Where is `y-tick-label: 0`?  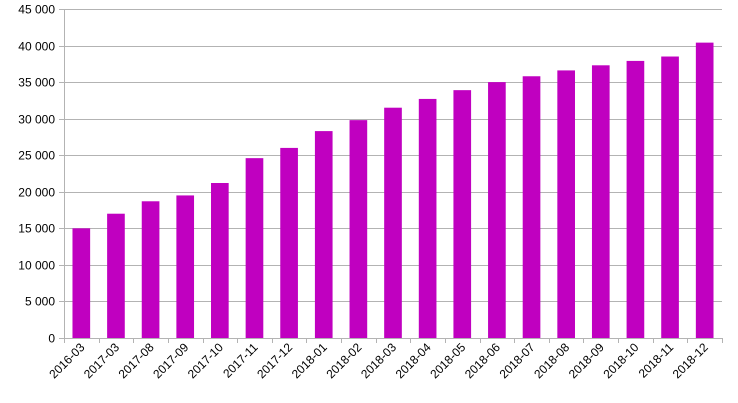
y-tick-label: 0 is located at coordinates (51, 339).